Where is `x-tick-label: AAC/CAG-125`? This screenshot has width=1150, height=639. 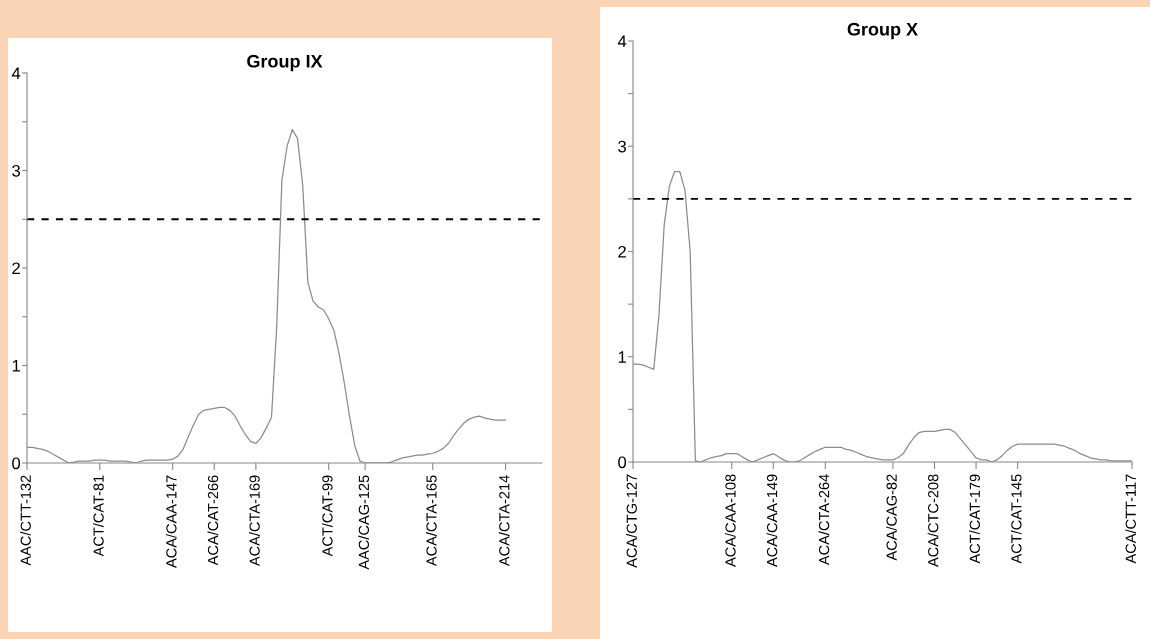 x-tick-label: AAC/CAG-125 is located at coordinates (364, 522).